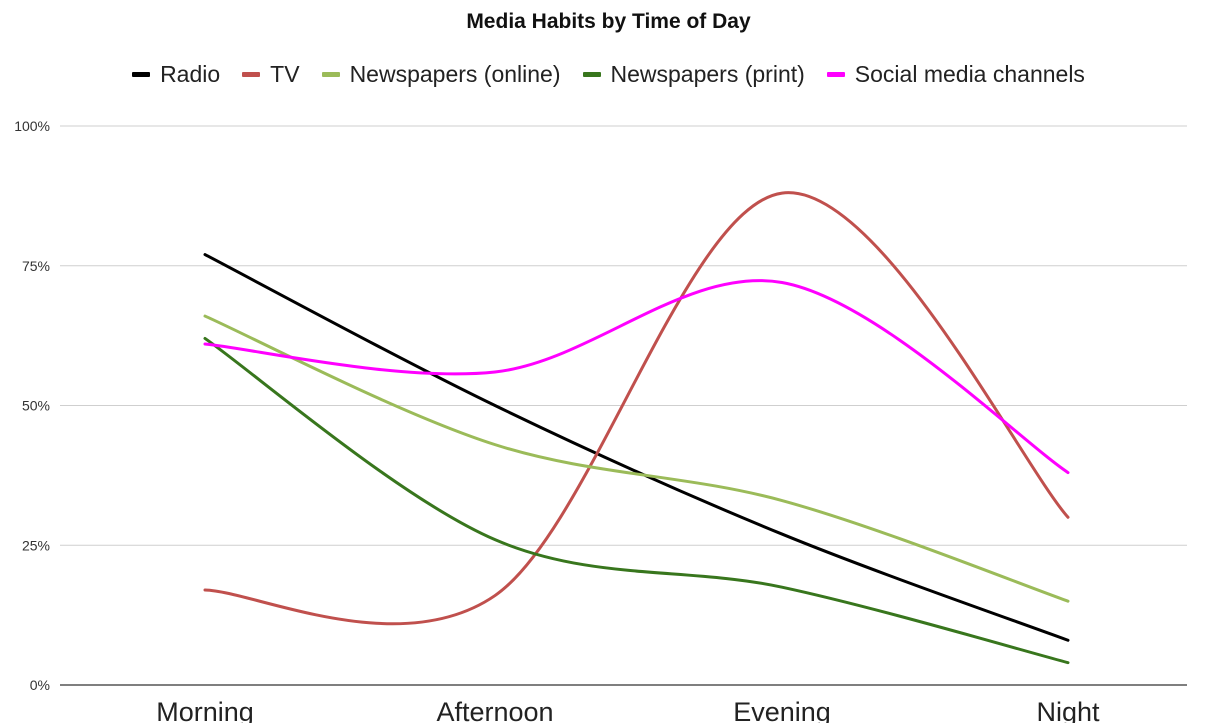 This screenshot has height=723, width=1217. Describe the element at coordinates (40, 685) in the screenshot. I see `y-tick-label: 0%` at that location.